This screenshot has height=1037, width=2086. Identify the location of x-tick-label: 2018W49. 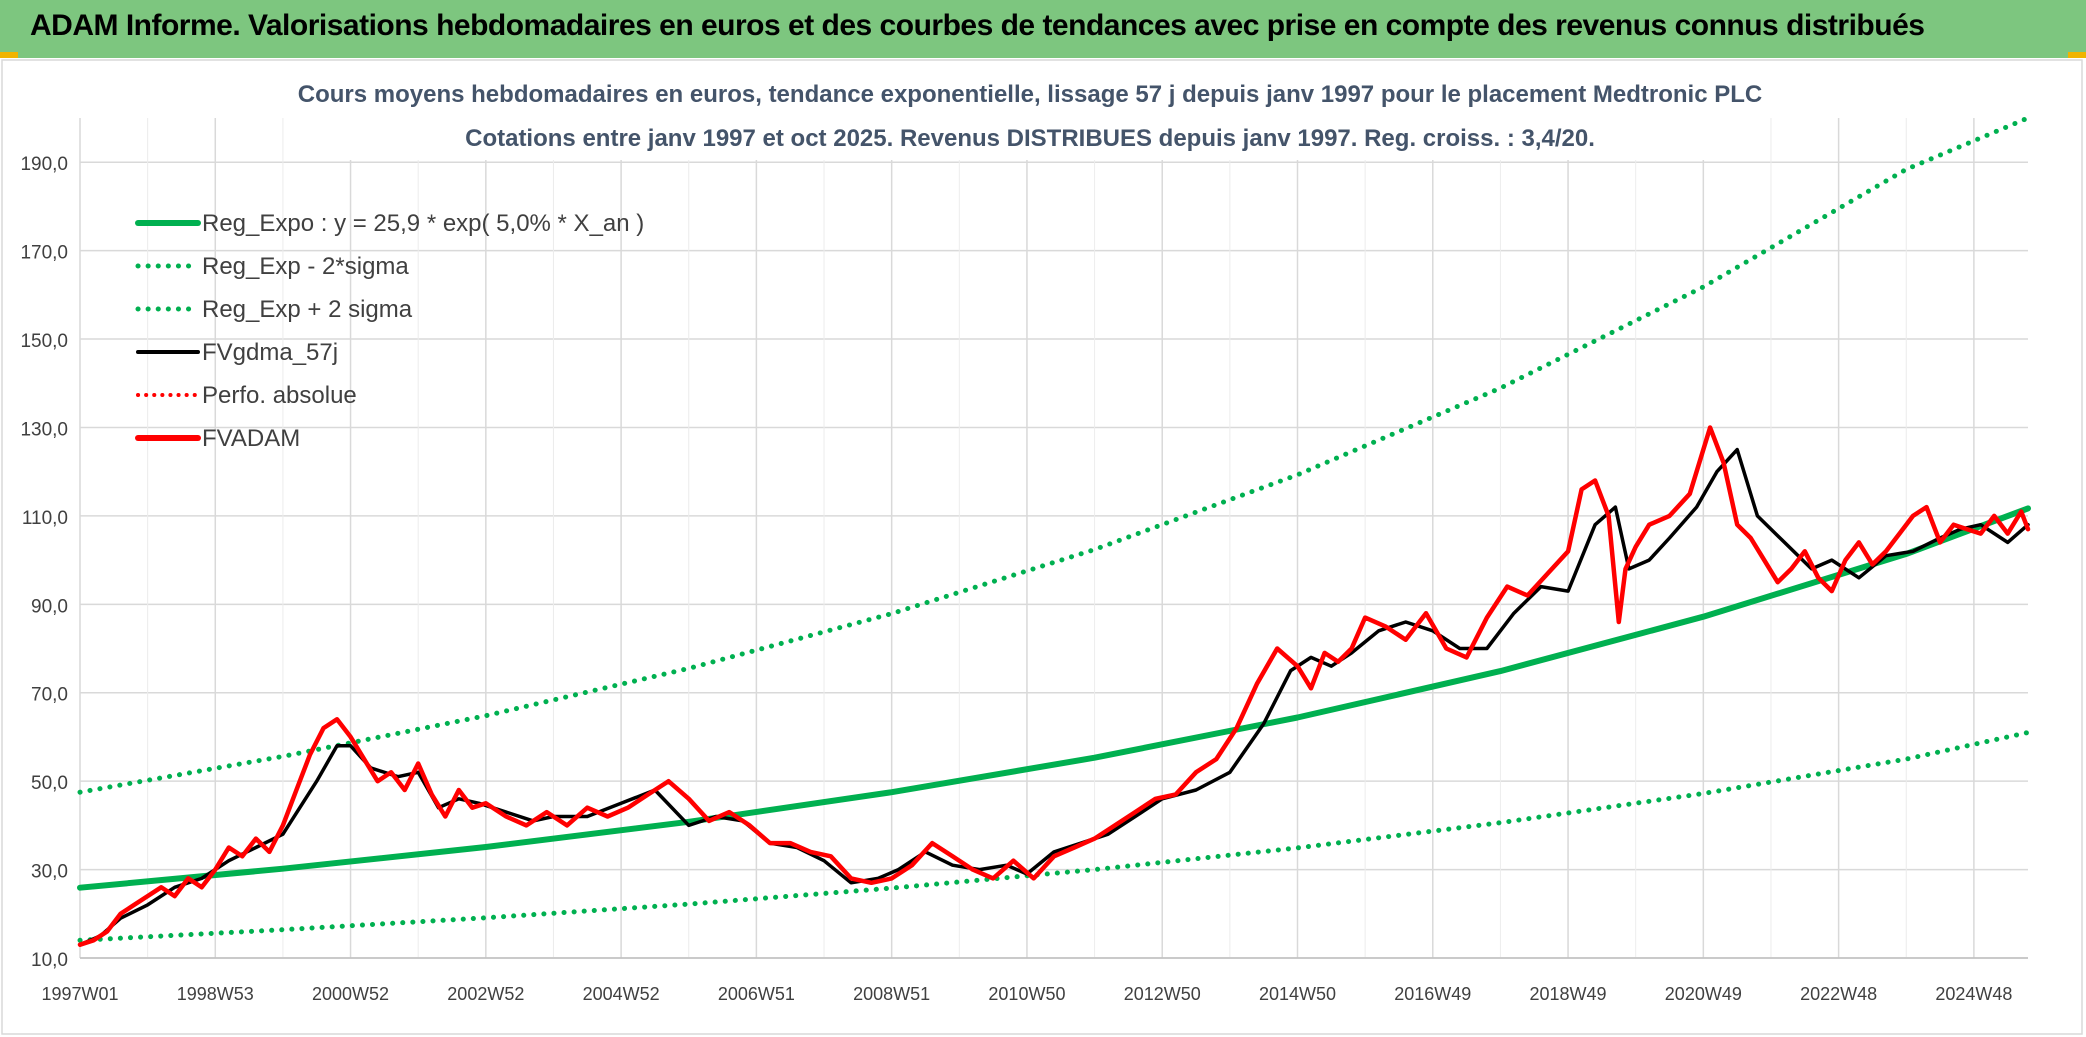
(1568, 994).